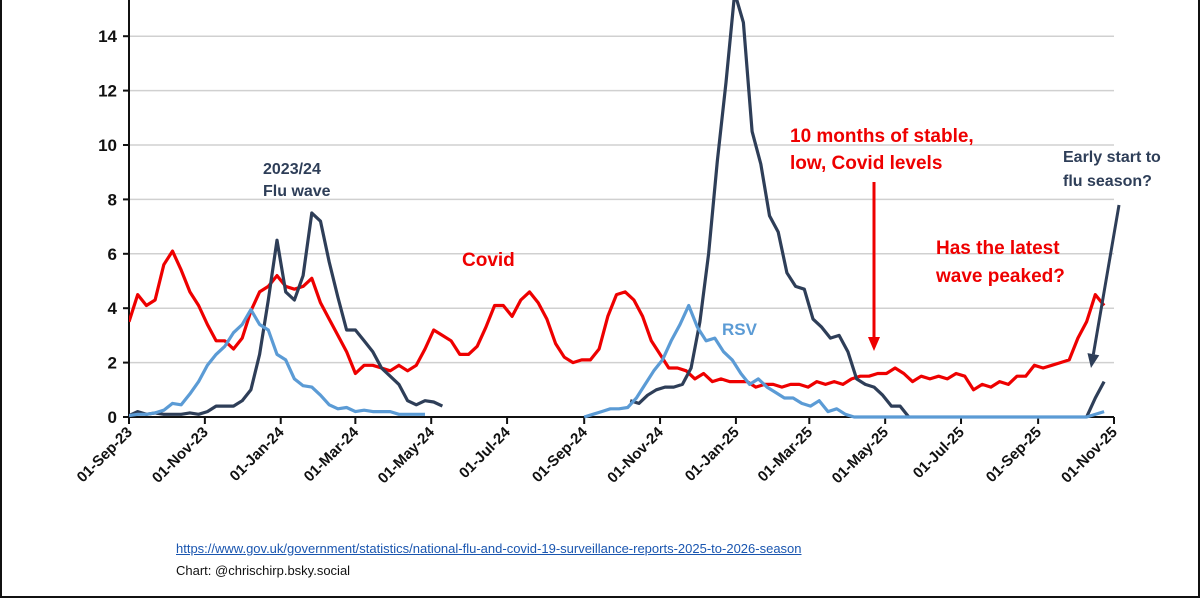 Image resolution: width=1200 pixels, height=600 pixels. I want to click on y-tick-label: 4, so click(113, 308).